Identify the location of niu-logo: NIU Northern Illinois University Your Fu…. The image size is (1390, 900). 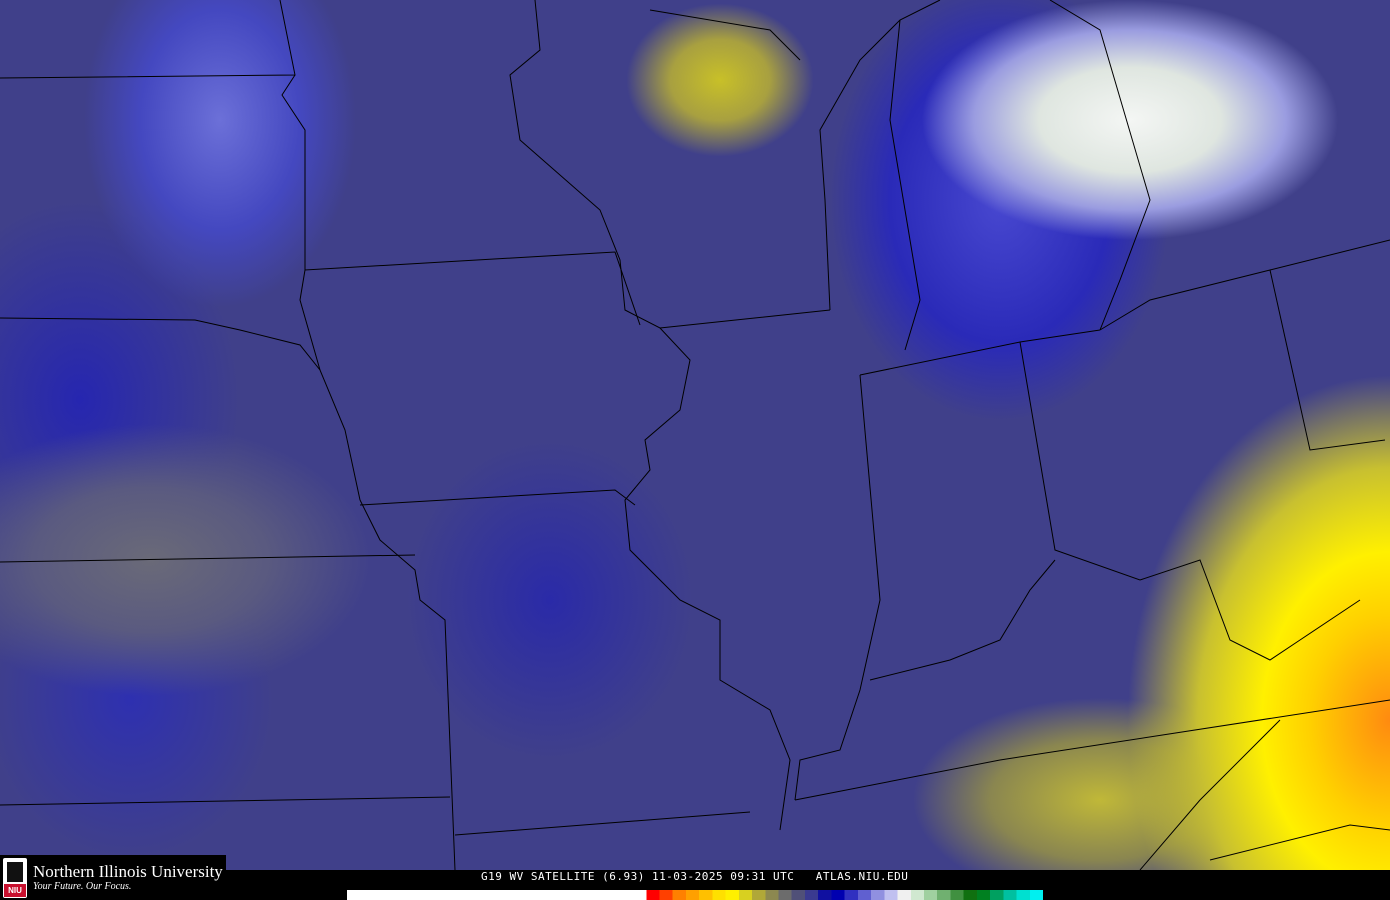
(113, 877).